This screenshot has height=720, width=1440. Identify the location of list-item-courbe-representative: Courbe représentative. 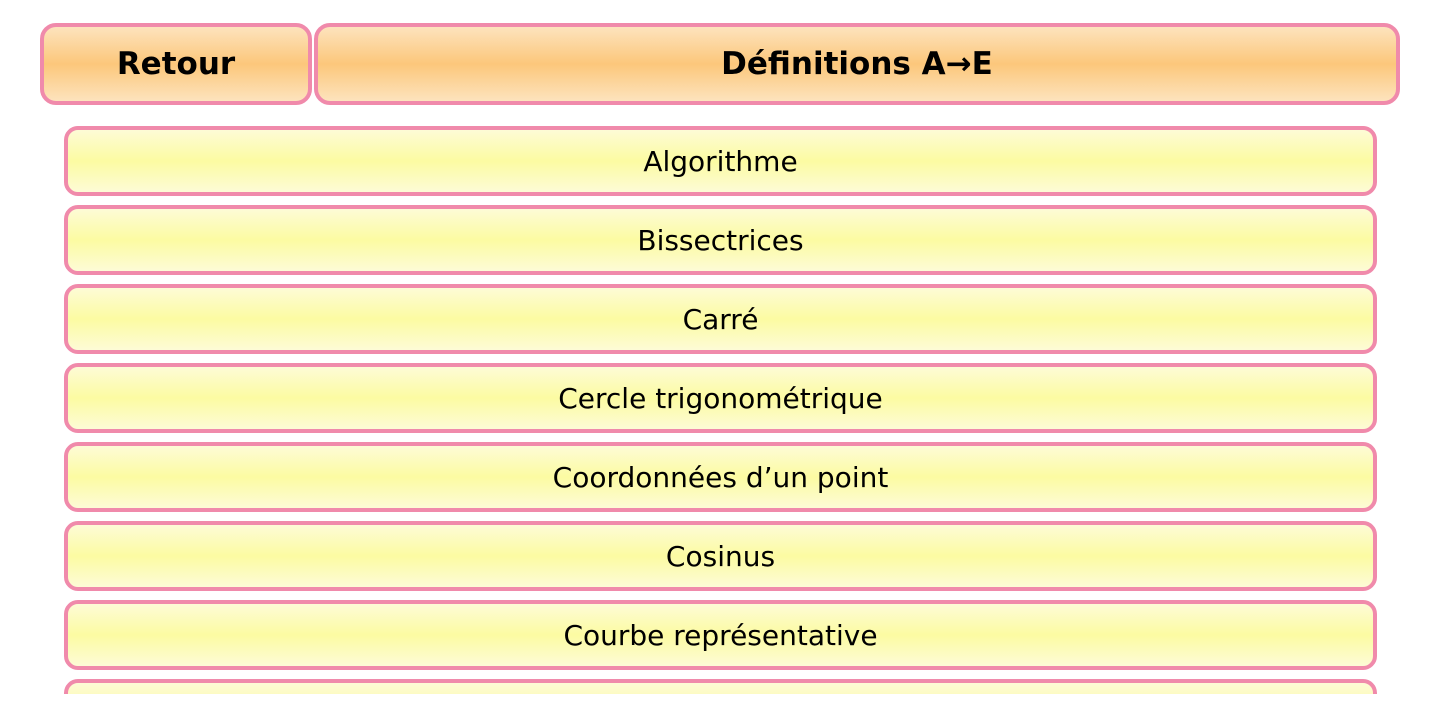
(720, 635).